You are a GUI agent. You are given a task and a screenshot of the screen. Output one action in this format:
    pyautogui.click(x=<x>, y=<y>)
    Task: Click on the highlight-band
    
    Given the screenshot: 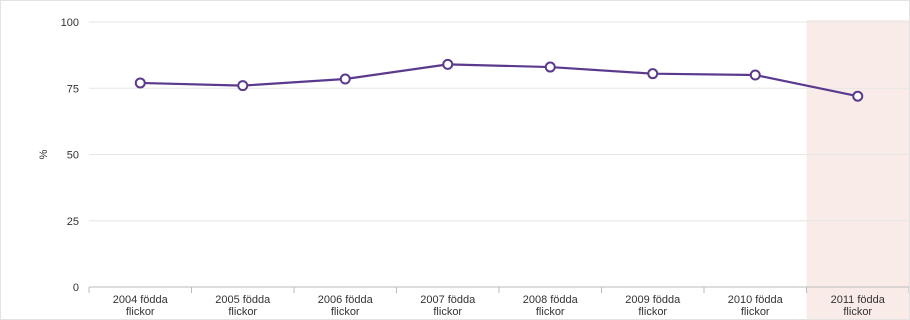 What is the action you would take?
    pyautogui.click(x=857, y=169)
    